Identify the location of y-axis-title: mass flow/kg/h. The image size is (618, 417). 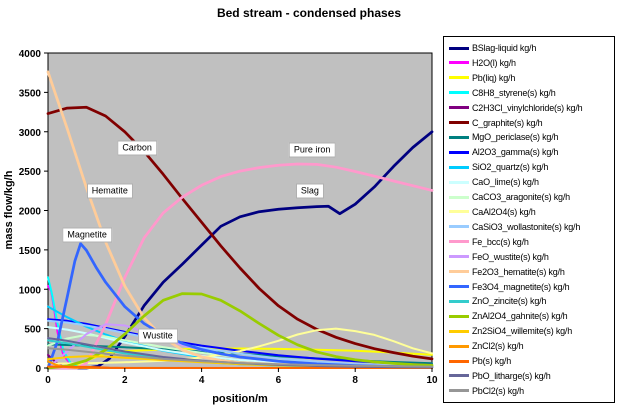
(9, 210).